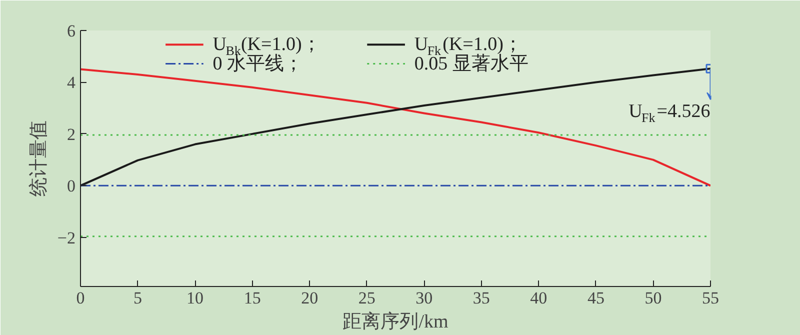 The height and width of the screenshot is (335, 800). What do you see at coordinates (138, 298) in the screenshot?
I see `x-tick-label: 5` at bounding box center [138, 298].